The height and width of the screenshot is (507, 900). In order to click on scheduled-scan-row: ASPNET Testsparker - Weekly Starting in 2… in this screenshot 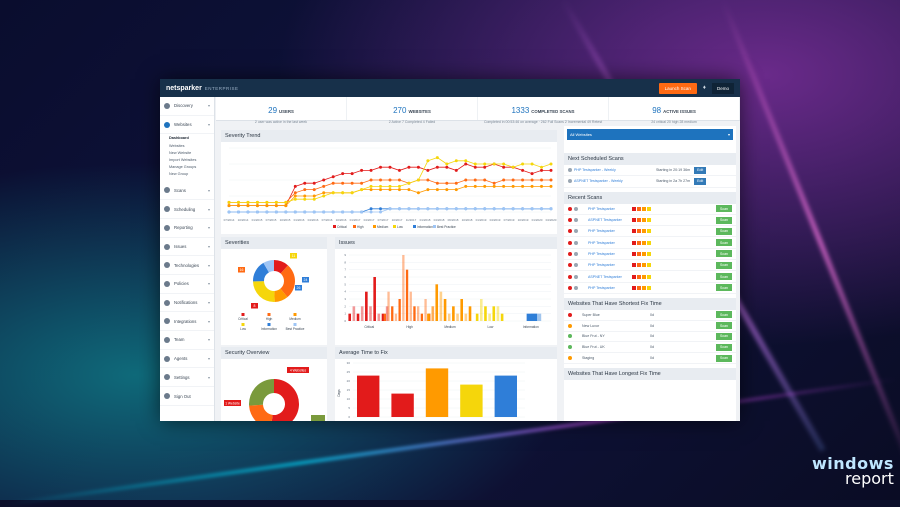, I will do `click(650, 182)`.